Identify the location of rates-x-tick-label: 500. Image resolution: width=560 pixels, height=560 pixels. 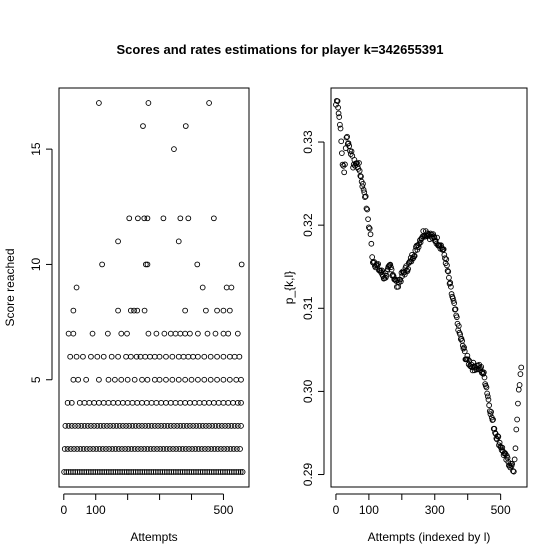
(501, 510).